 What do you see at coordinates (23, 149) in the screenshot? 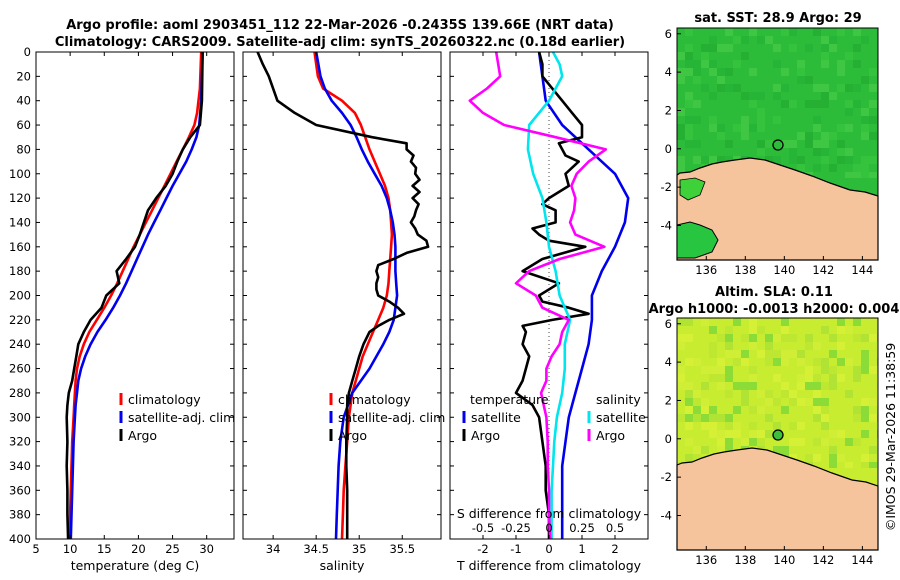
I see `ytick-label: 80` at bounding box center [23, 149].